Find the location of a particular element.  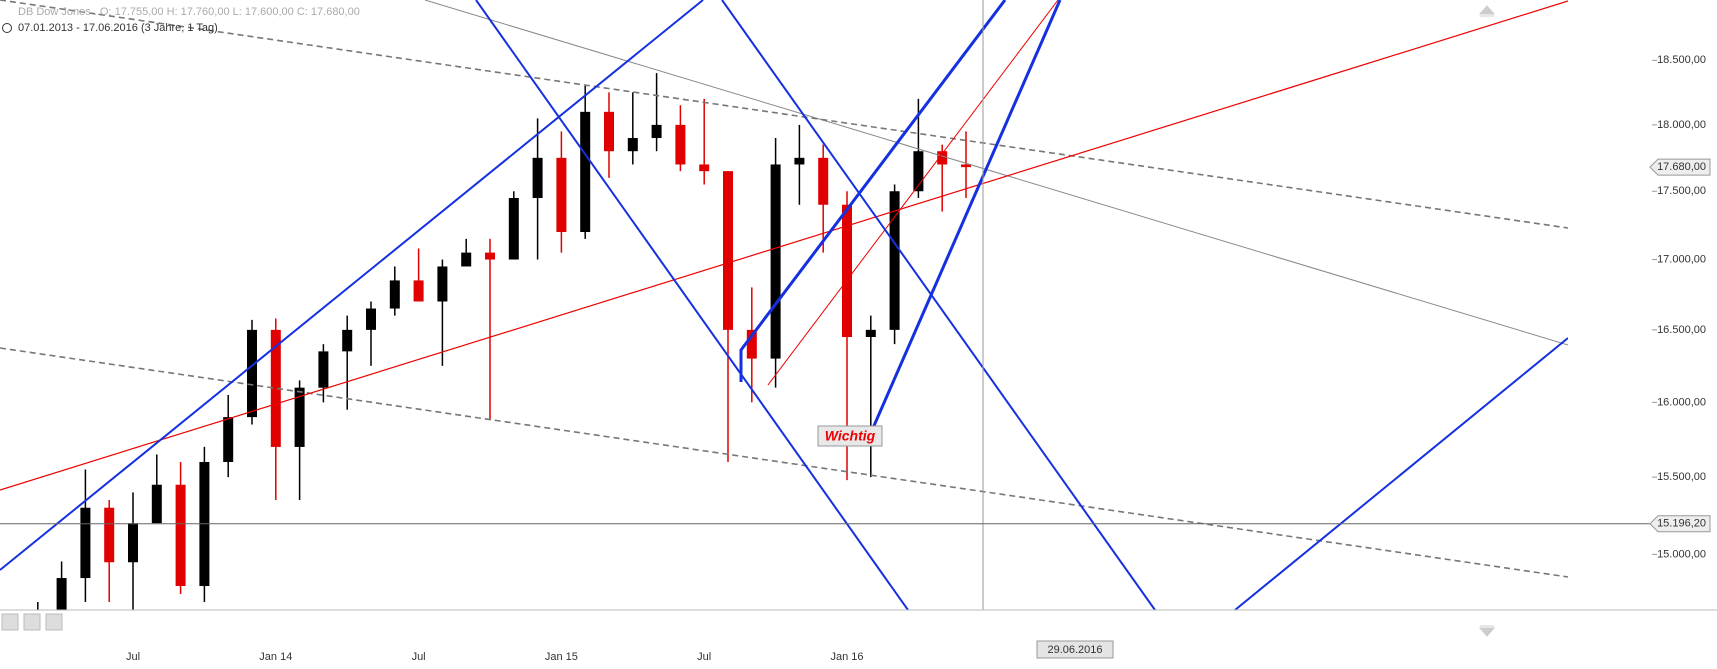

clock-icon is located at coordinates (7, 28).